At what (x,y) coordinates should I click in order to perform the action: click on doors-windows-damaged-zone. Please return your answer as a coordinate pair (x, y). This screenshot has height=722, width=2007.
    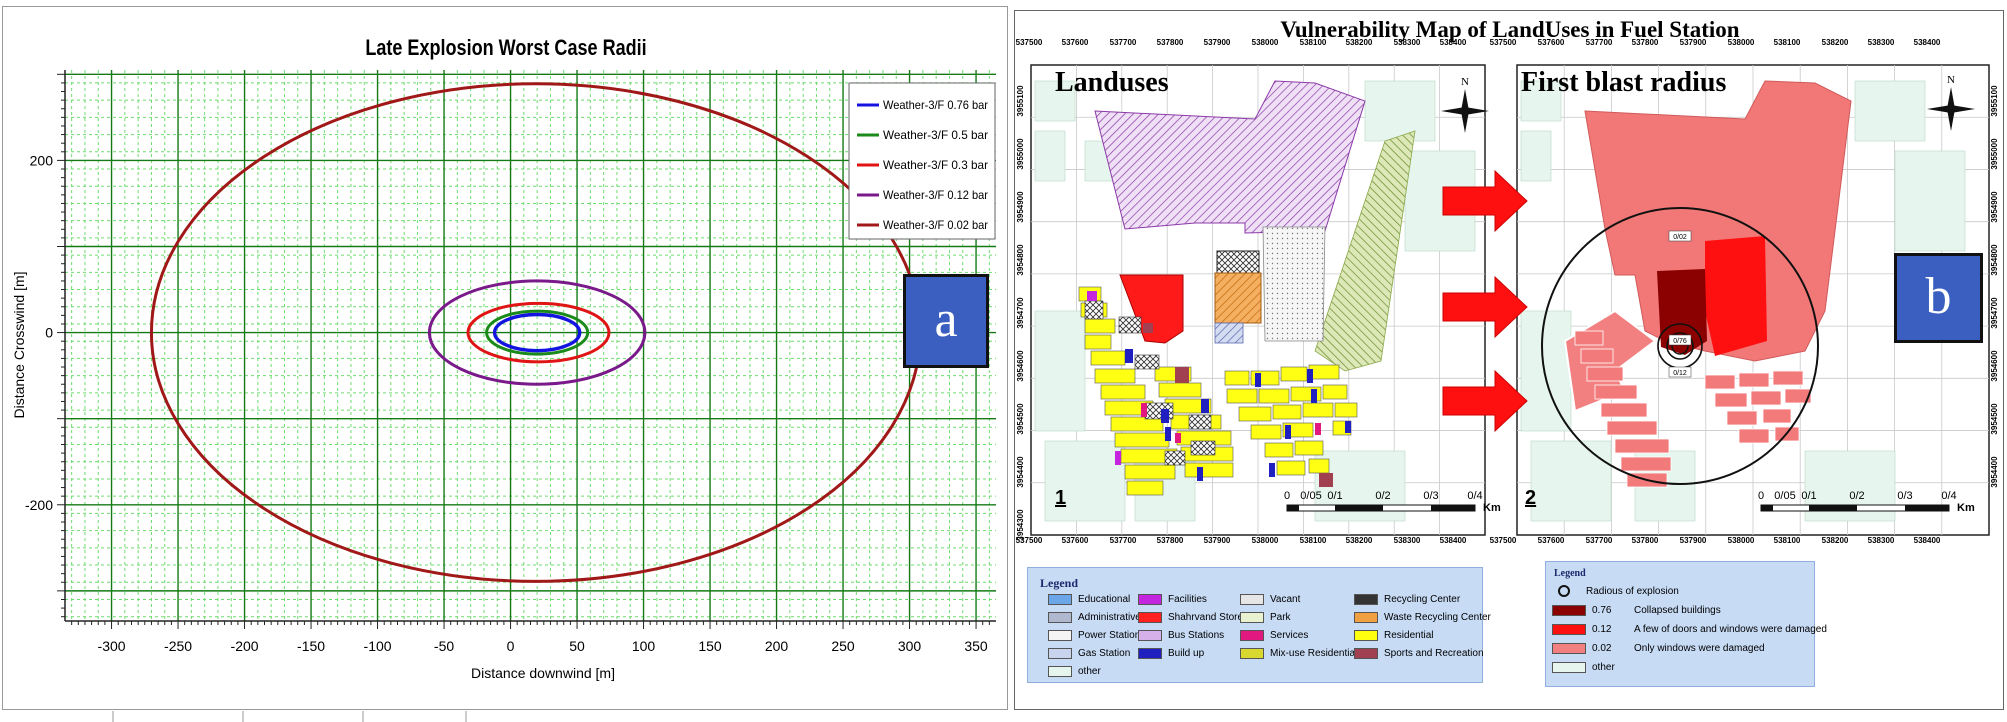
    Looking at the image, I should click on (1736, 296).